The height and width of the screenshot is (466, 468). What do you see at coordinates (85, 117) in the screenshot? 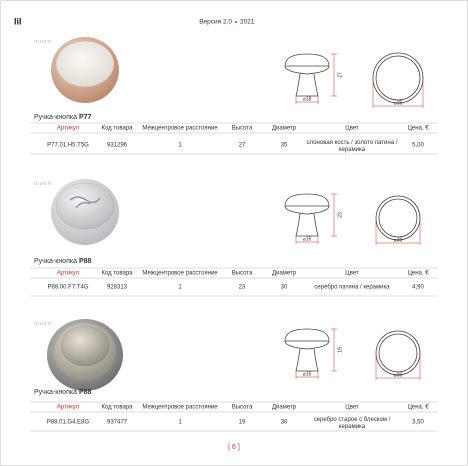
I see `product-model: P77` at bounding box center [85, 117].